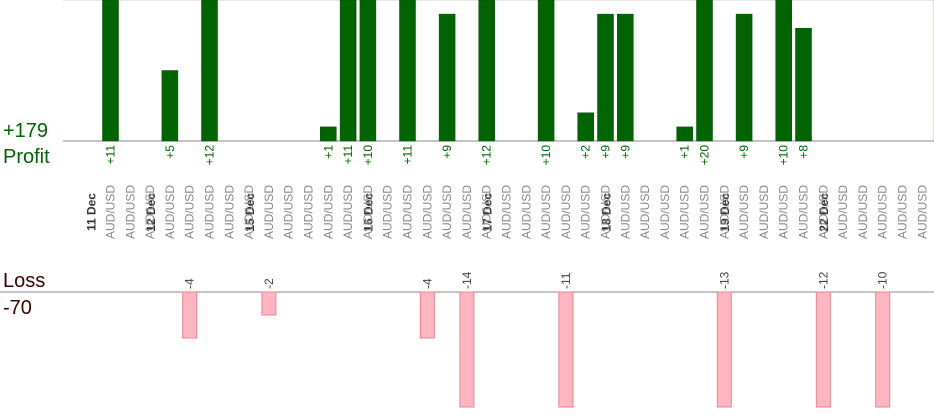  I want to click on profit-value-label: +20, so click(705, 155).